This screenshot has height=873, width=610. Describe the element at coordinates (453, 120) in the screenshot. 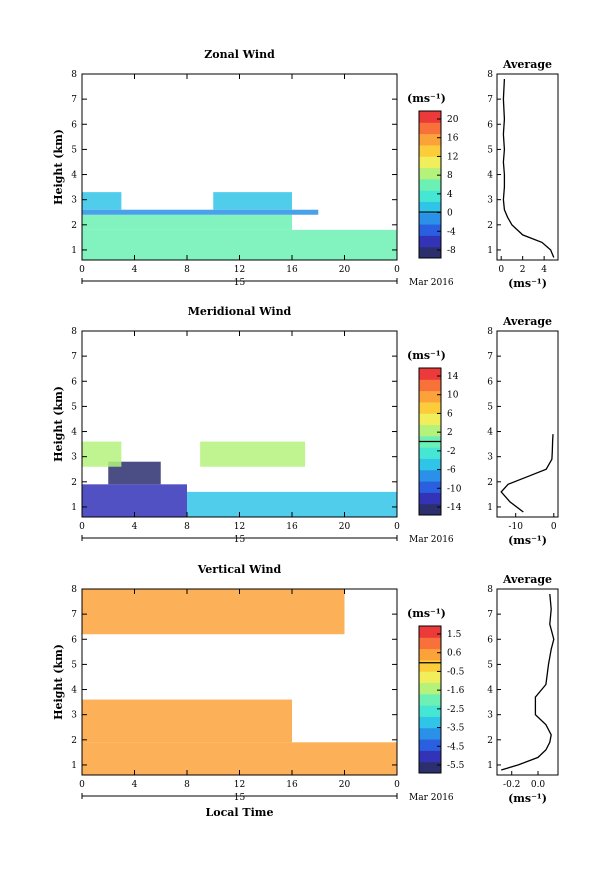

I see `colorbar-tick-label: 20` at that location.